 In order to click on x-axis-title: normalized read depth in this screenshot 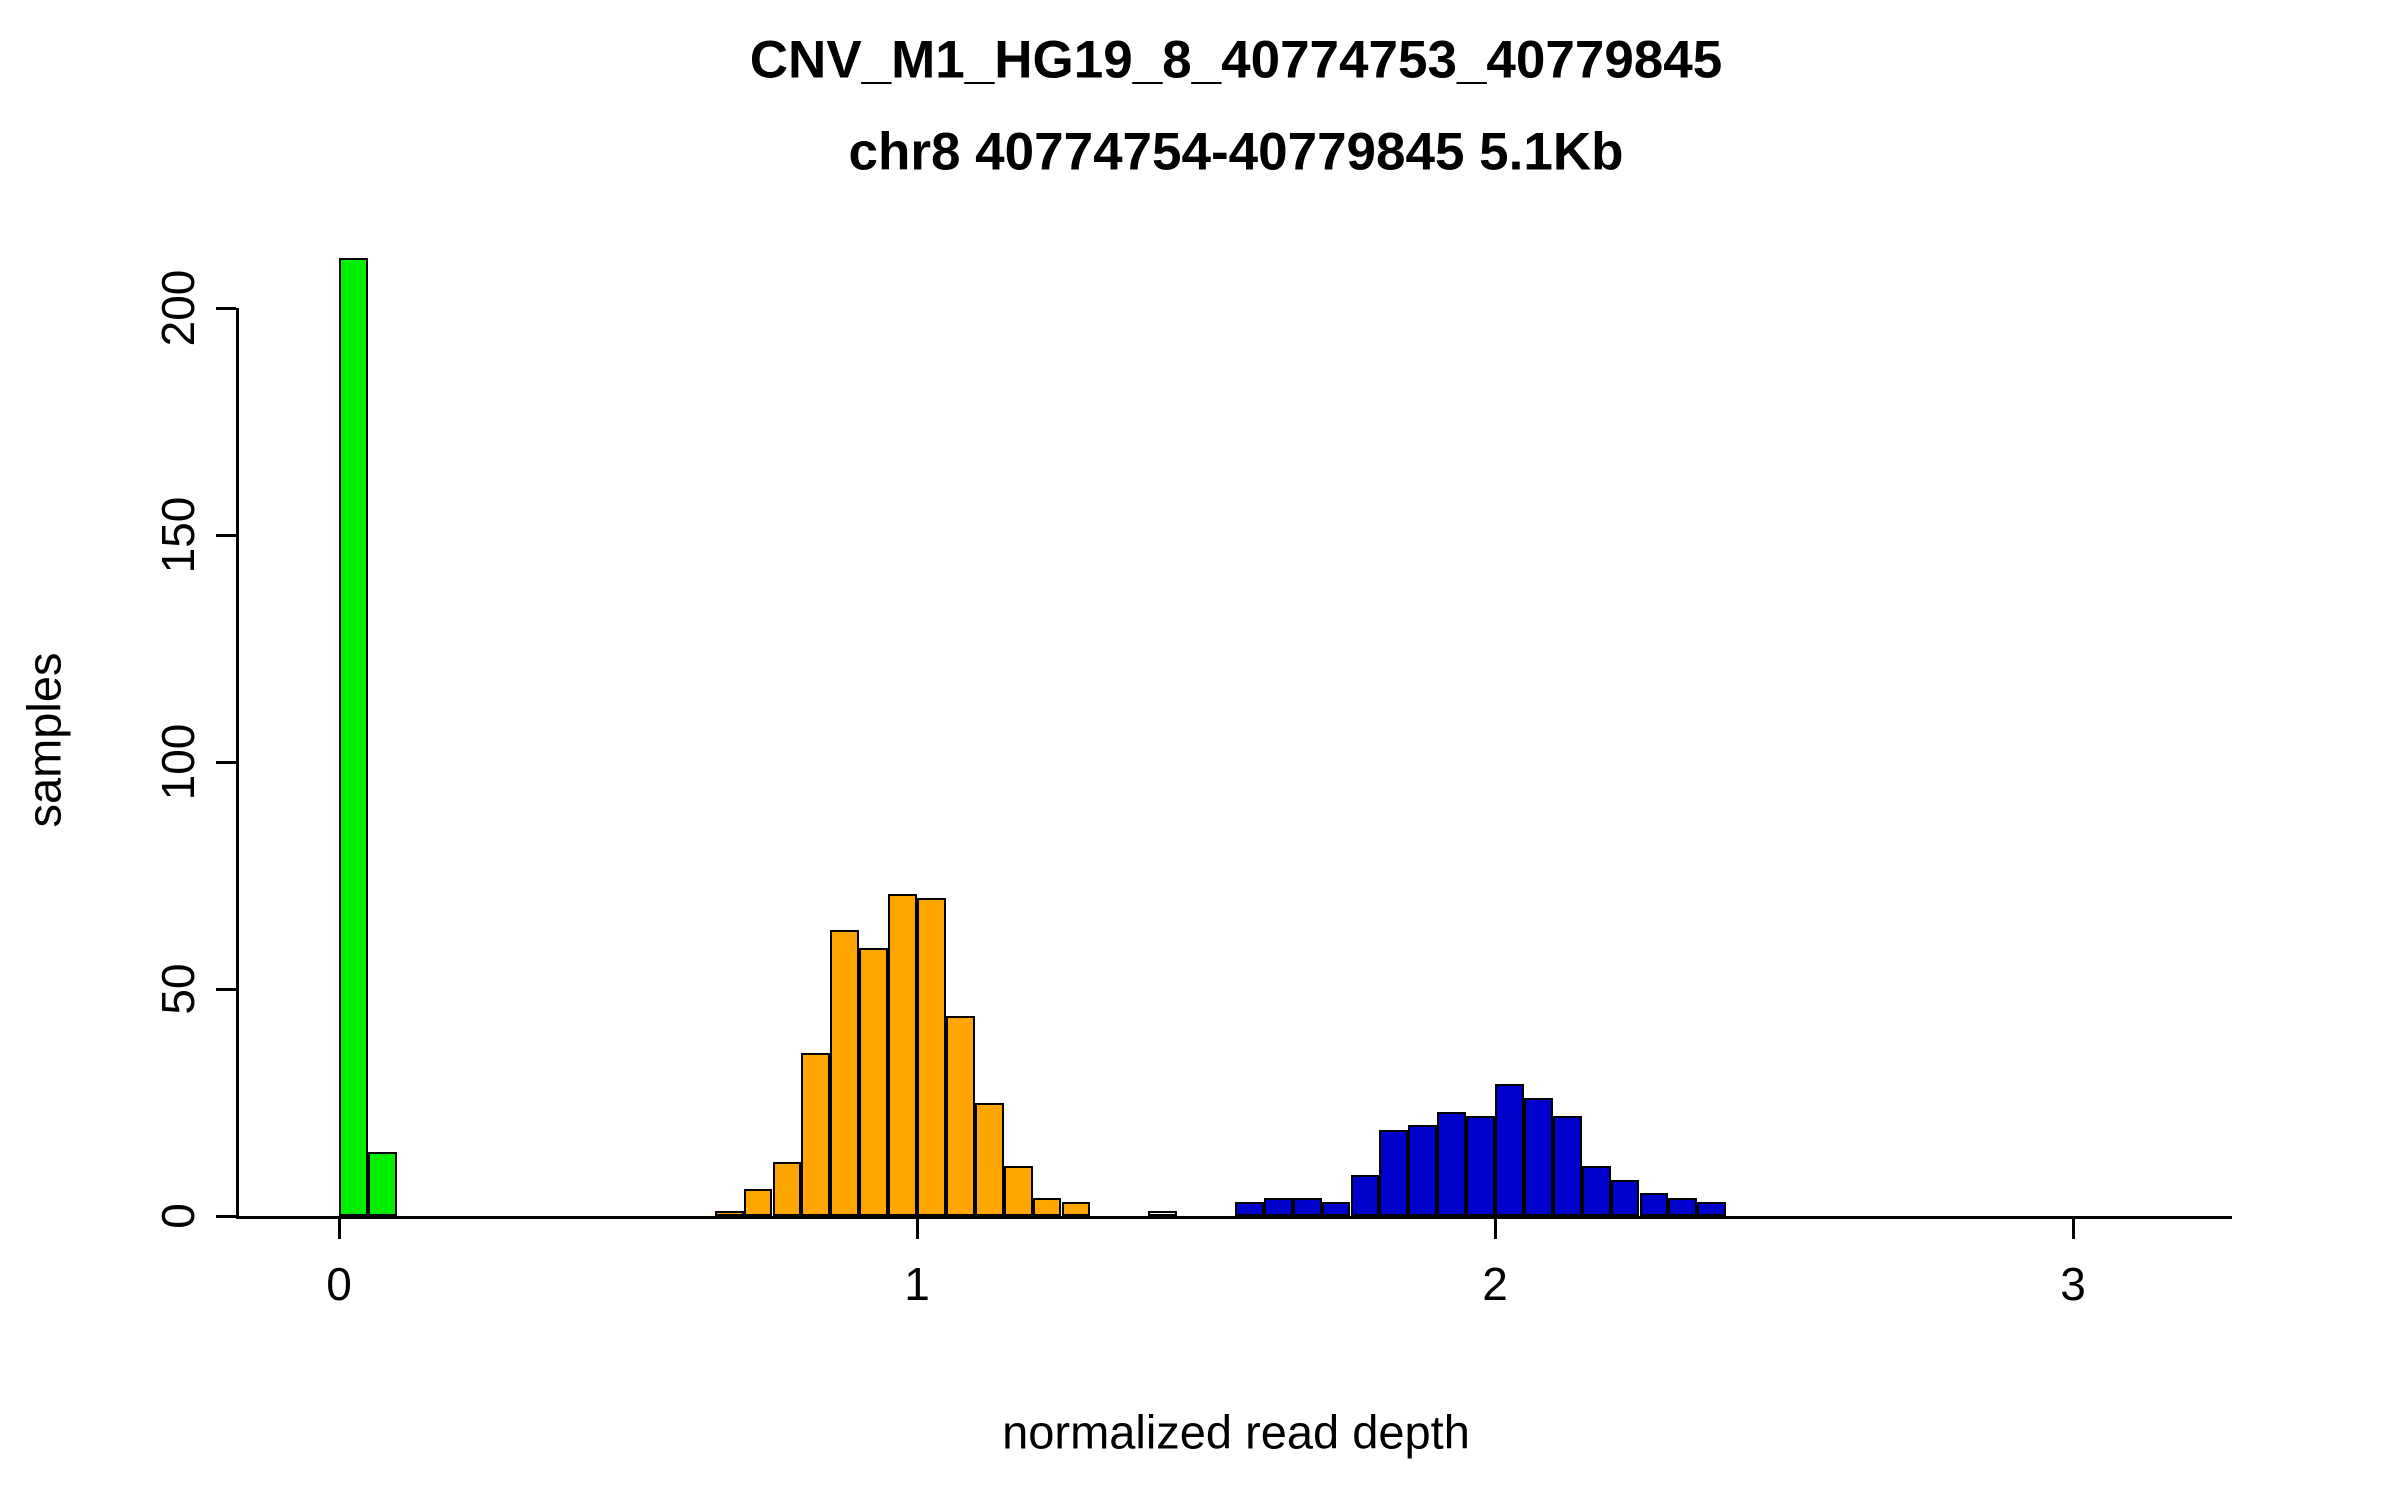, I will do `click(1236, 1432)`.